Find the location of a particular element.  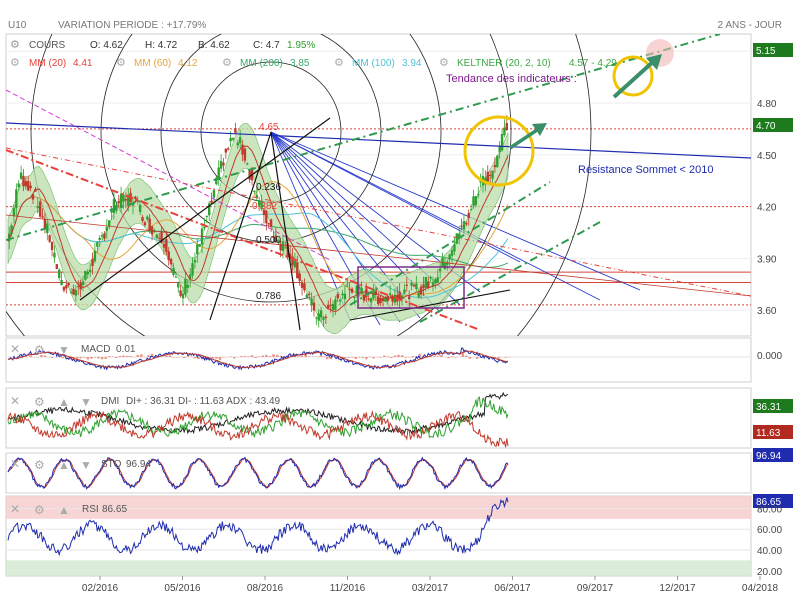

ma100-settings-icon: ⚙ is located at coordinates (339, 63).